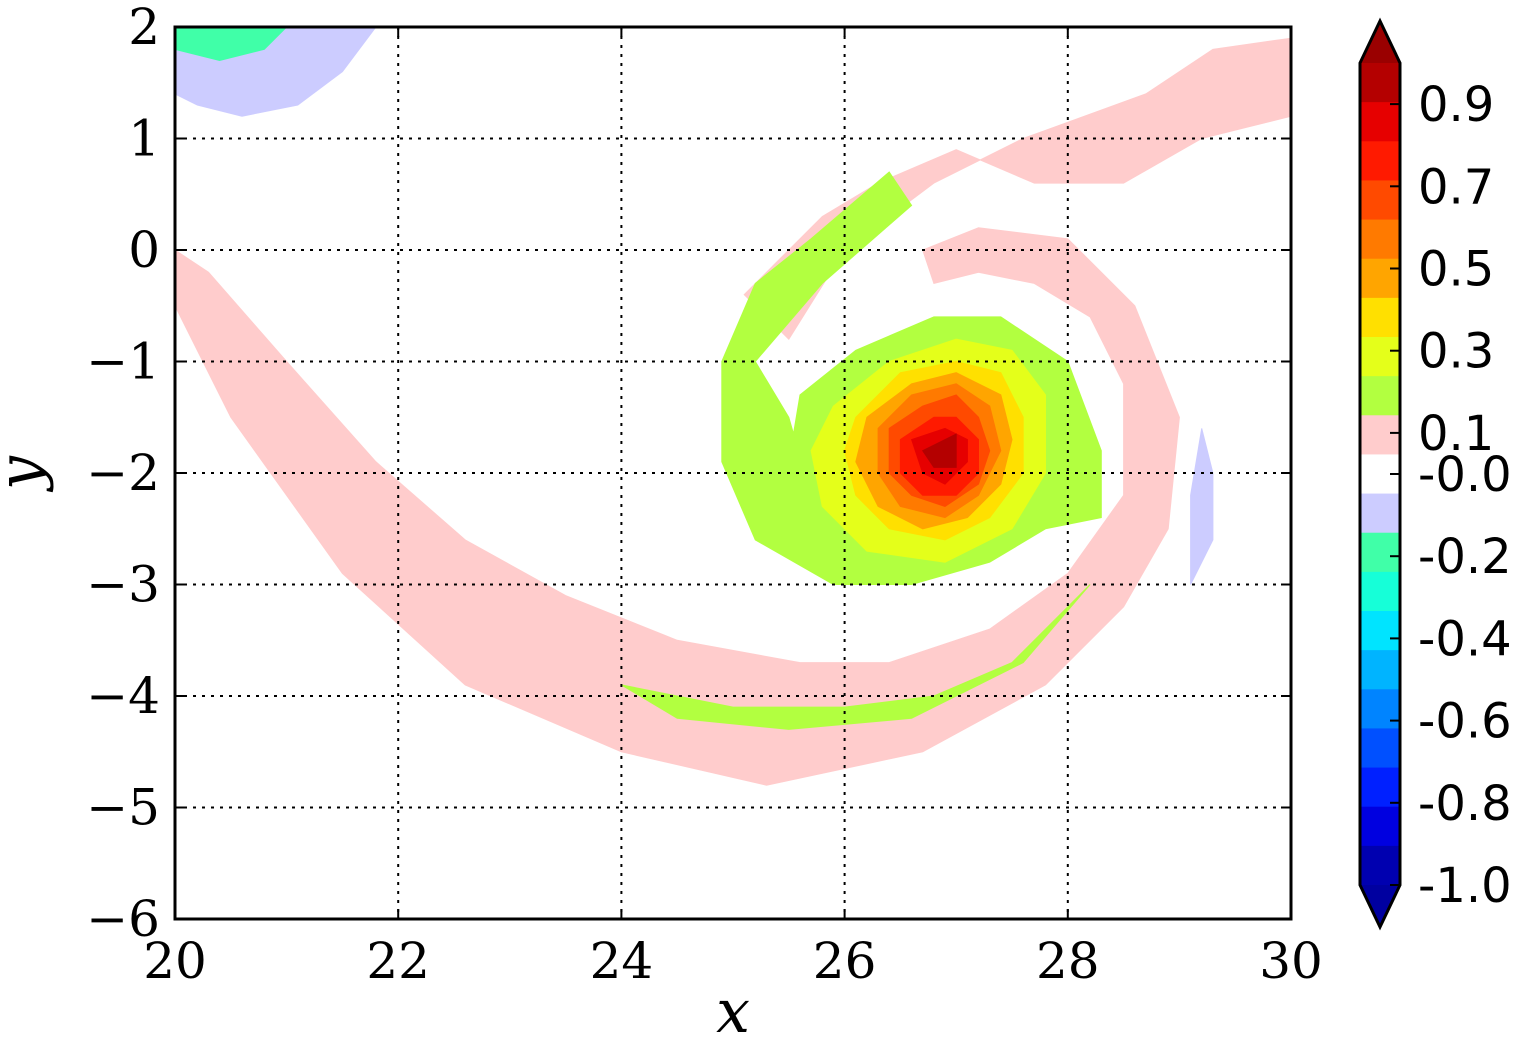 The width and height of the screenshot is (1525, 1038). I want to click on y-tick-label-3: −1, so click(123, 362).